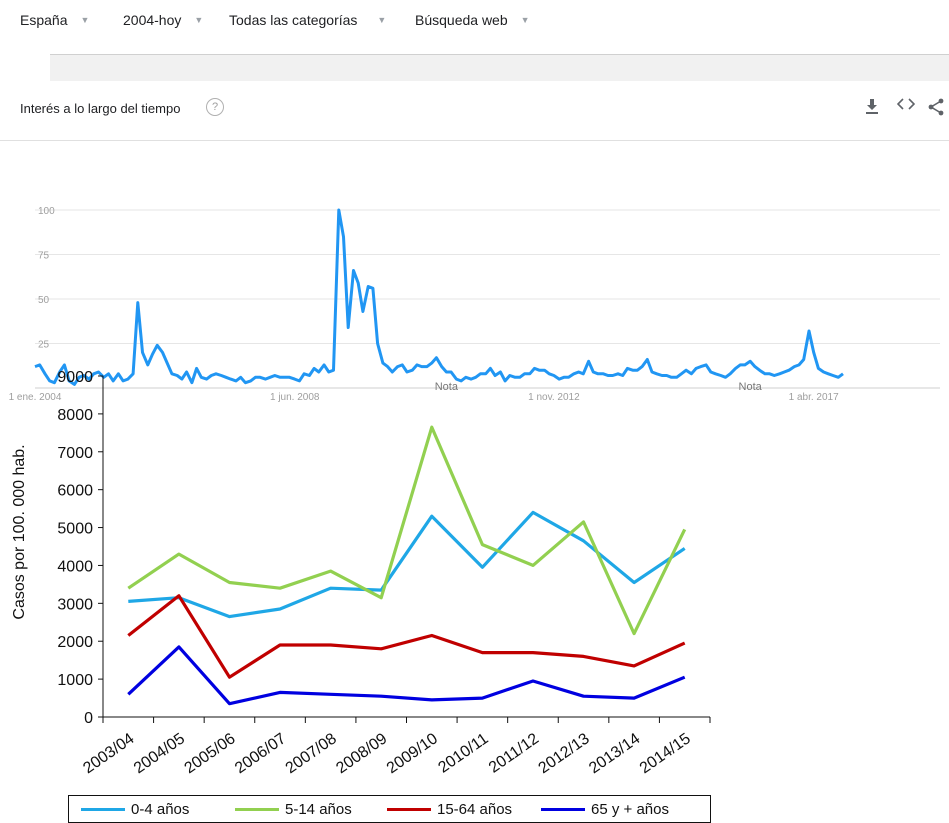 The image size is (949, 823). Describe the element at coordinates (665, 753) in the screenshot. I see `x-tick-label: 2014/15` at that location.